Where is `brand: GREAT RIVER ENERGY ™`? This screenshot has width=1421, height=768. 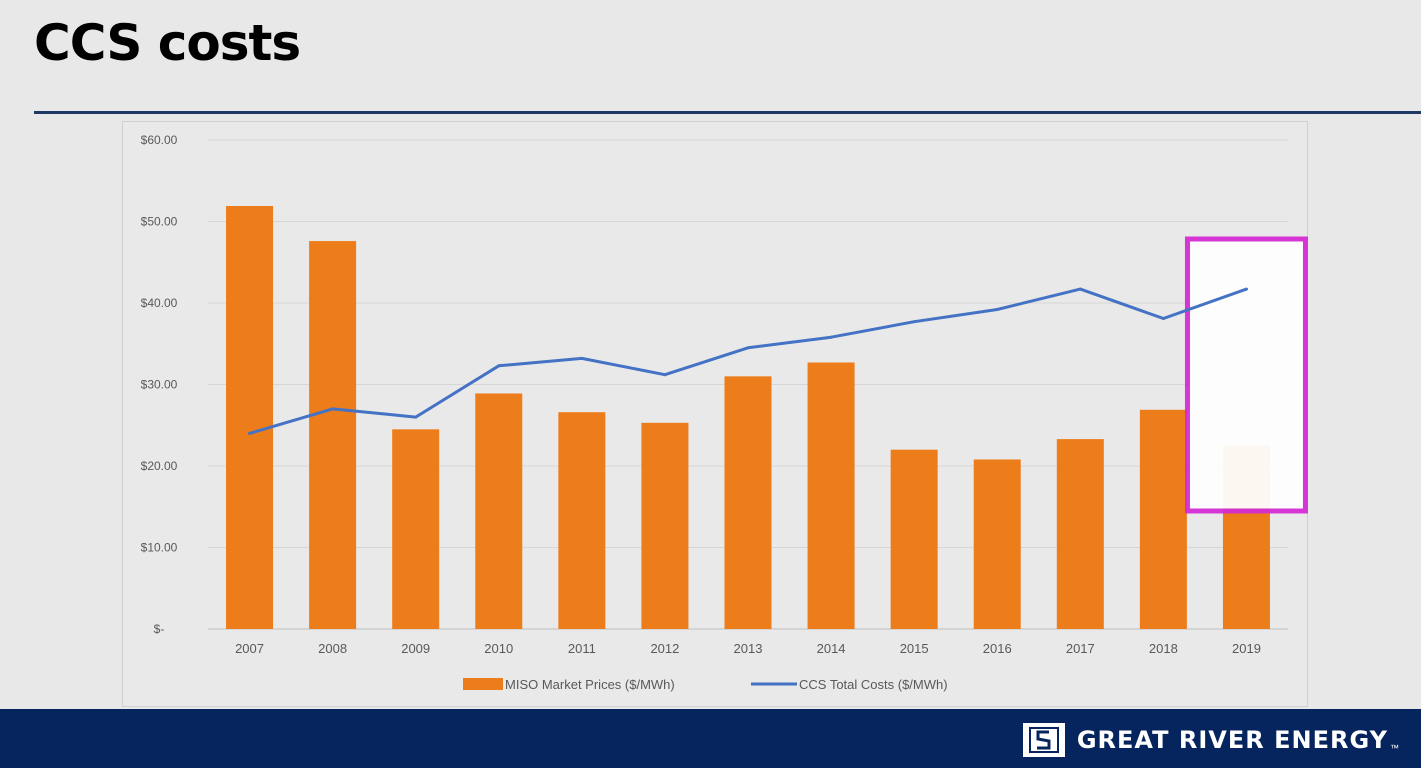
brand: GREAT RIVER ENERGY ™ is located at coordinates (1210, 740).